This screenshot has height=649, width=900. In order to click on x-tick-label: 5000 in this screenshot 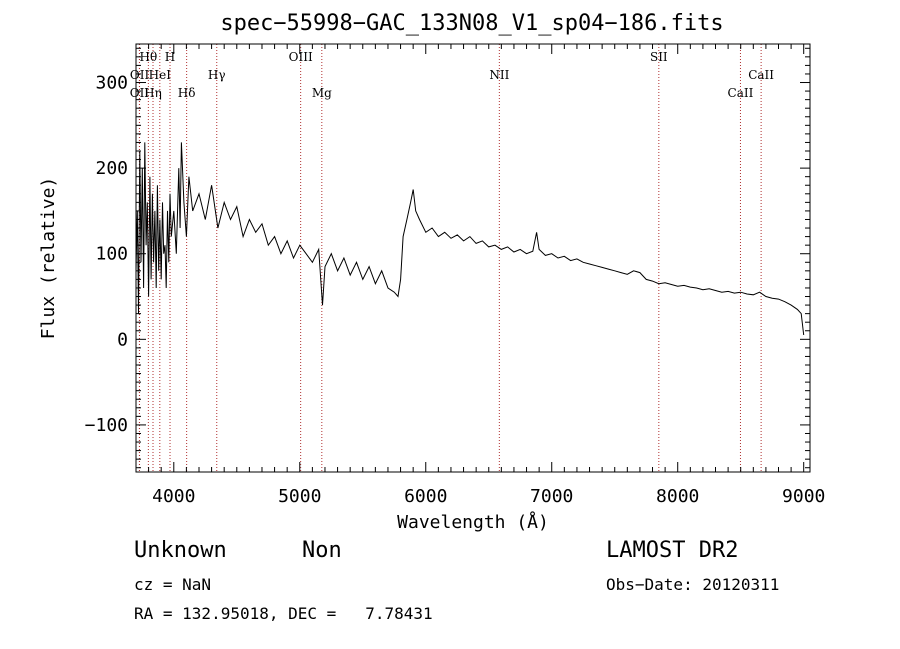, I will do `click(299, 496)`.